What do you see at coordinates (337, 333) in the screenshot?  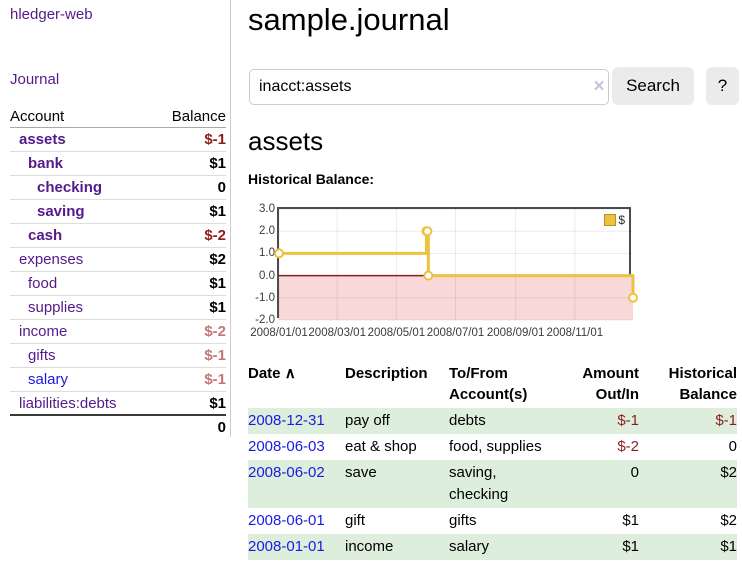 I see `x-tick-label: 2008/03/01` at bounding box center [337, 333].